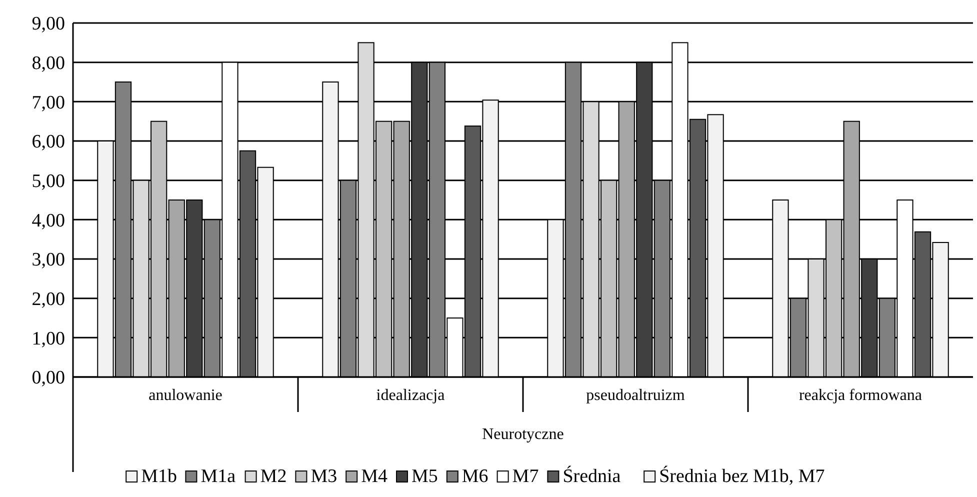 Image resolution: width=977 pixels, height=497 pixels. Describe the element at coordinates (48, 142) in the screenshot. I see `y-tick-label: 6,00` at that location.